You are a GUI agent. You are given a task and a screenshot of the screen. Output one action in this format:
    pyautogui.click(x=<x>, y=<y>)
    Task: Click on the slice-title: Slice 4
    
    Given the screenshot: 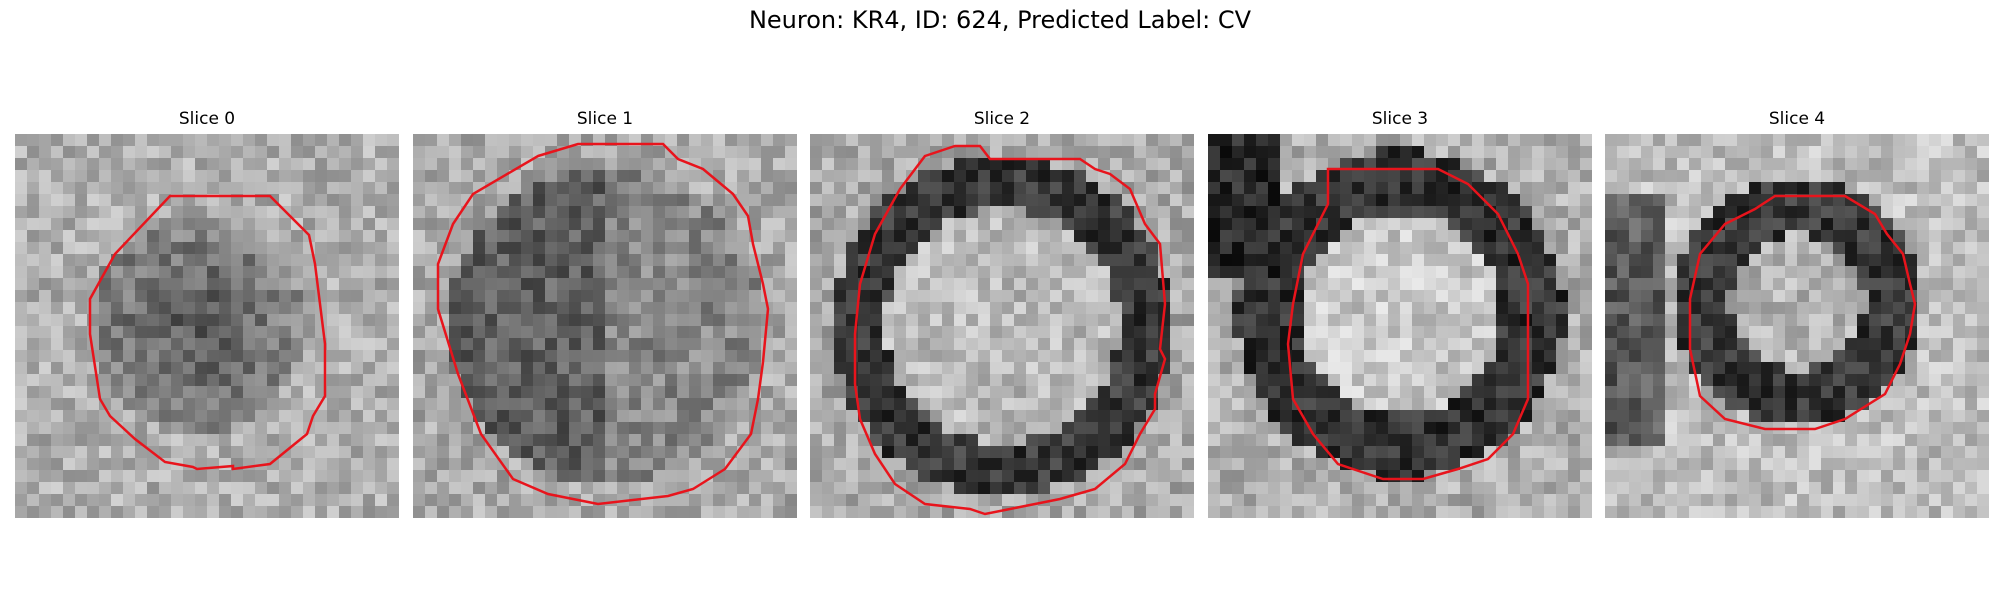 What is the action you would take?
    pyautogui.click(x=1797, y=119)
    